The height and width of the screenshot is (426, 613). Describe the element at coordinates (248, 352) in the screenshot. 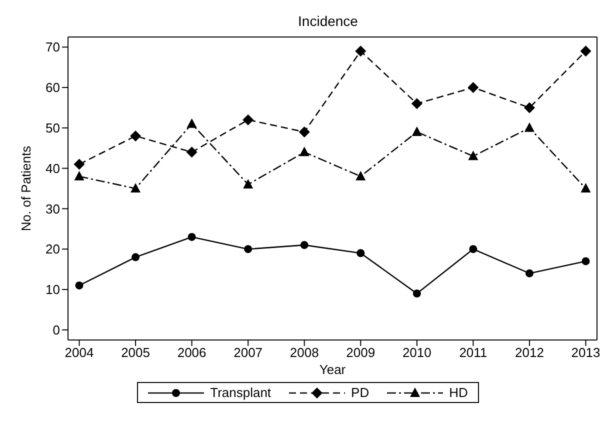

I see `x-tick-label: 2007` at that location.